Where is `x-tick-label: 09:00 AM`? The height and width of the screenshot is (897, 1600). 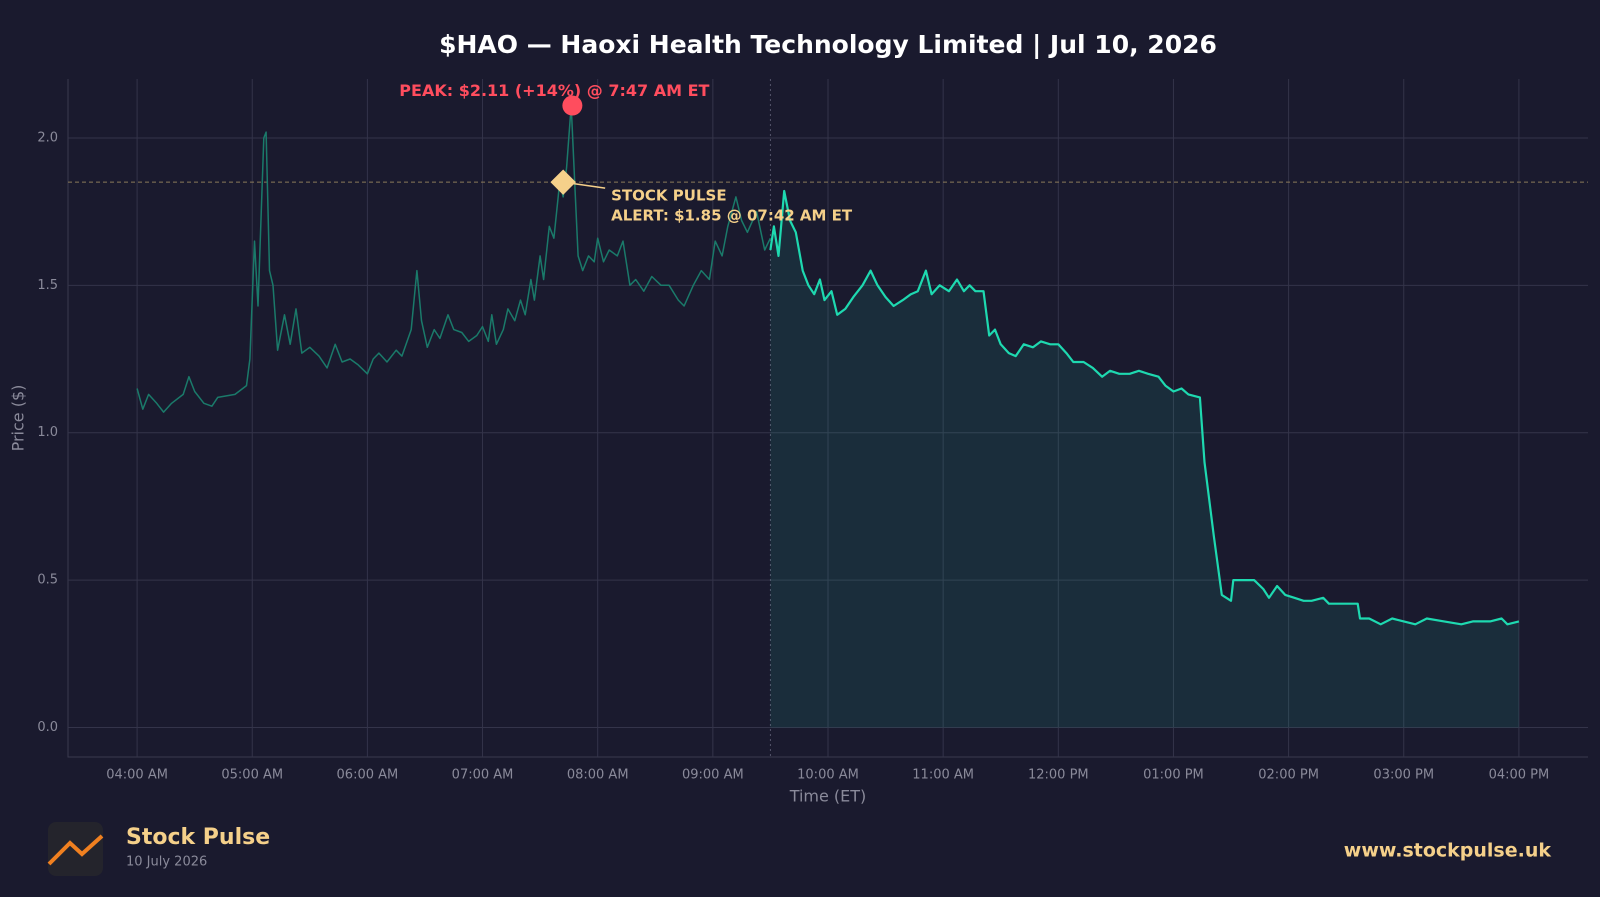 x-tick-label: 09:00 AM is located at coordinates (713, 775).